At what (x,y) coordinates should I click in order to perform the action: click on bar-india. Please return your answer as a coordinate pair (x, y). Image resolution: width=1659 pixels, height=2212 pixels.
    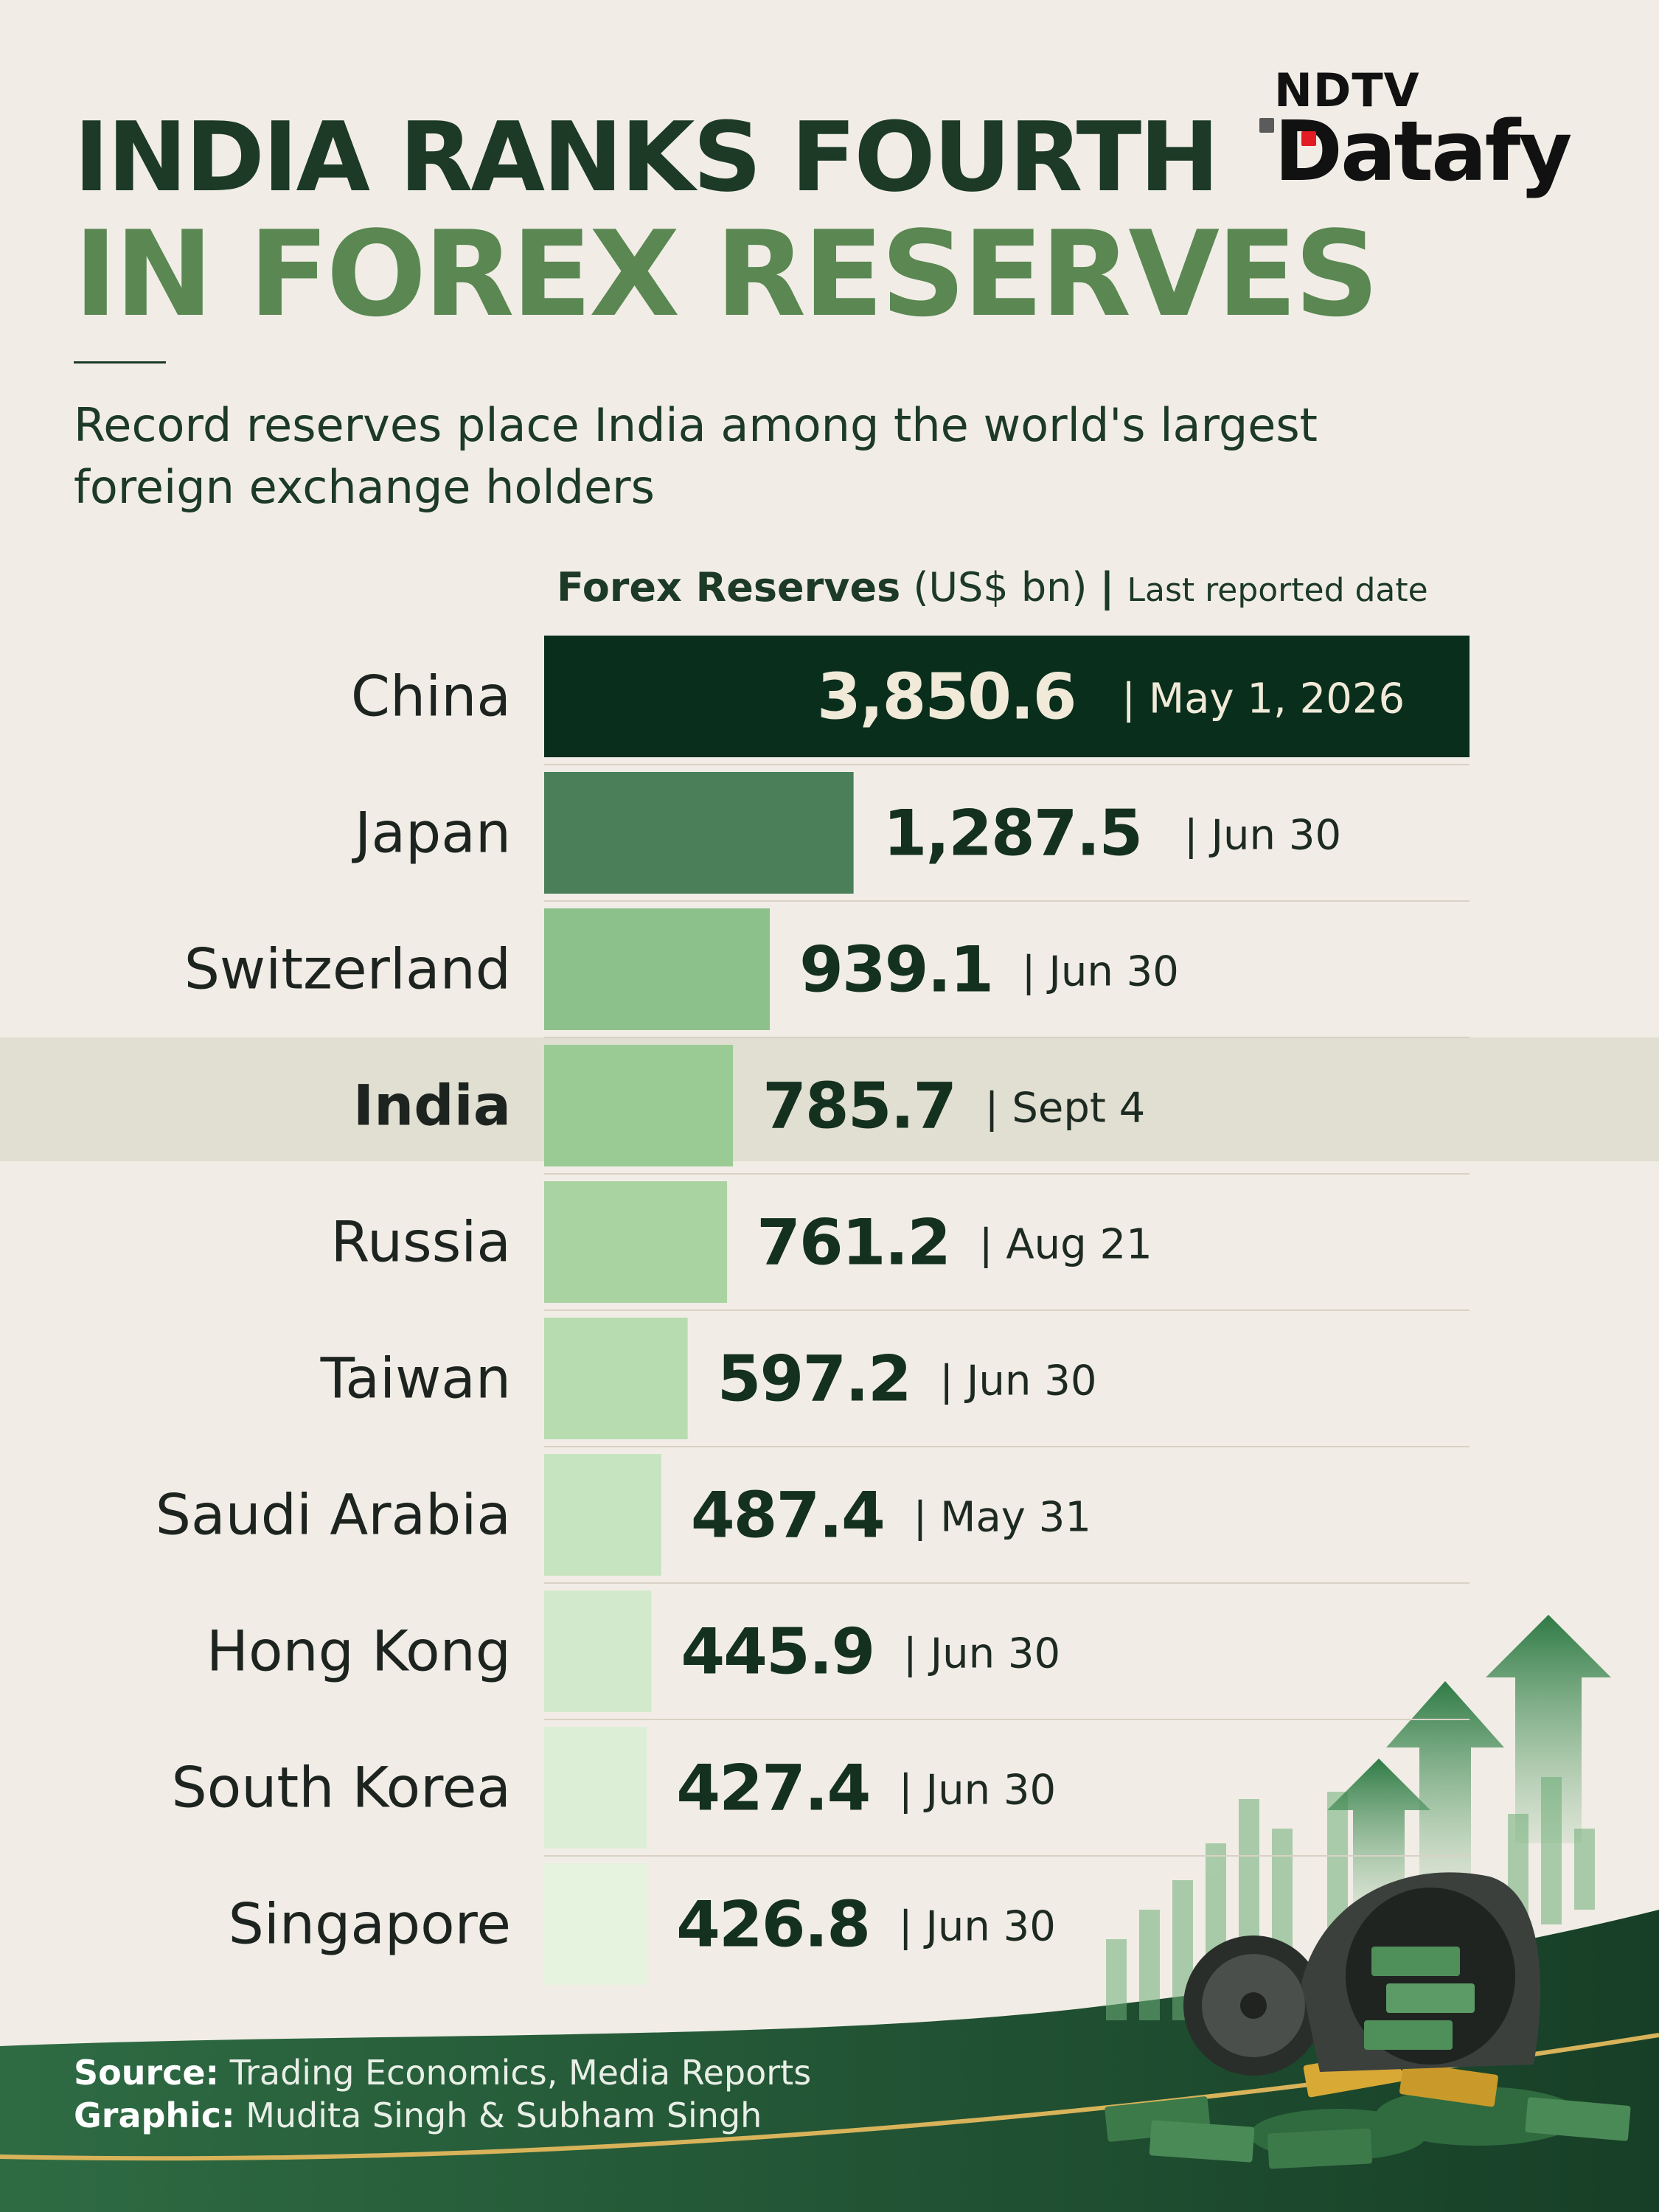
    Looking at the image, I should click on (639, 1105).